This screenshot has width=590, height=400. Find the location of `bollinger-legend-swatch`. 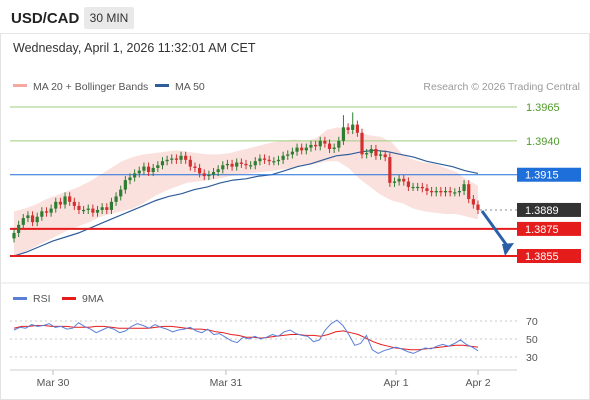

bollinger-legend-swatch is located at coordinates (20, 85).